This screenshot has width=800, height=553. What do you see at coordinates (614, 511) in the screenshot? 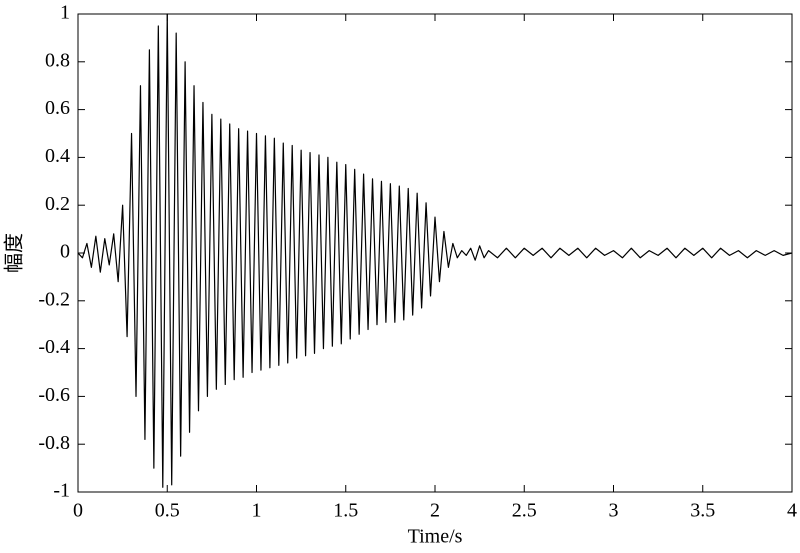
I see `x-tick-label: 3` at bounding box center [614, 511].